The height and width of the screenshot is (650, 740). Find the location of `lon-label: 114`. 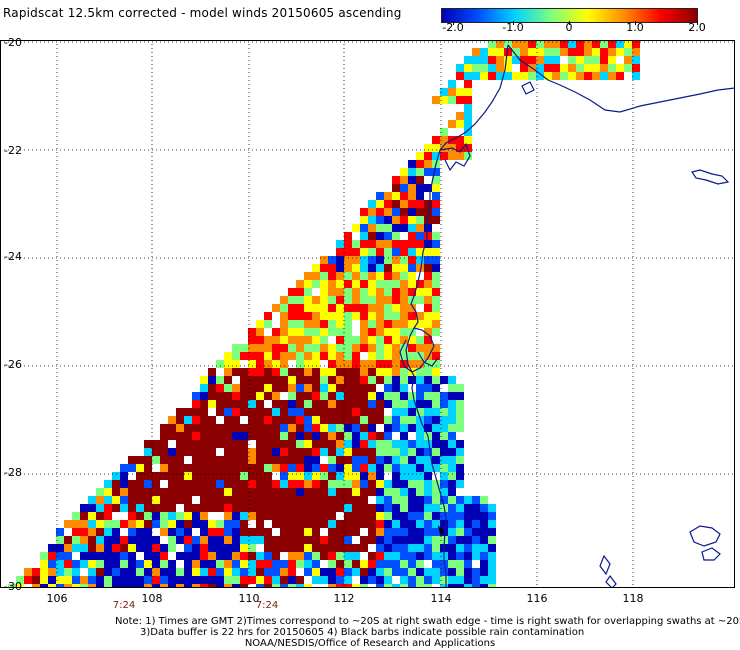

lon-label: 114 is located at coordinates (441, 598).